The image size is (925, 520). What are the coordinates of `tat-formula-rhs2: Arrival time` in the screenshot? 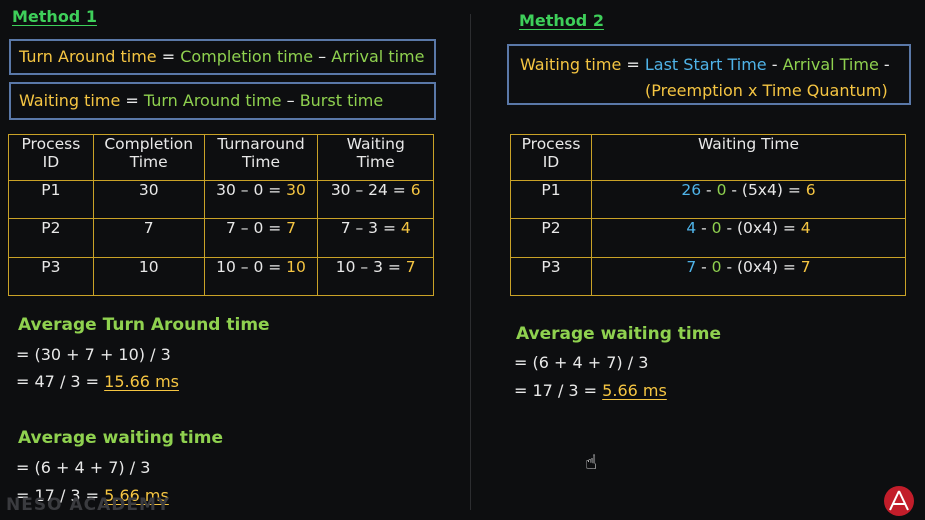 It's located at (378, 56).